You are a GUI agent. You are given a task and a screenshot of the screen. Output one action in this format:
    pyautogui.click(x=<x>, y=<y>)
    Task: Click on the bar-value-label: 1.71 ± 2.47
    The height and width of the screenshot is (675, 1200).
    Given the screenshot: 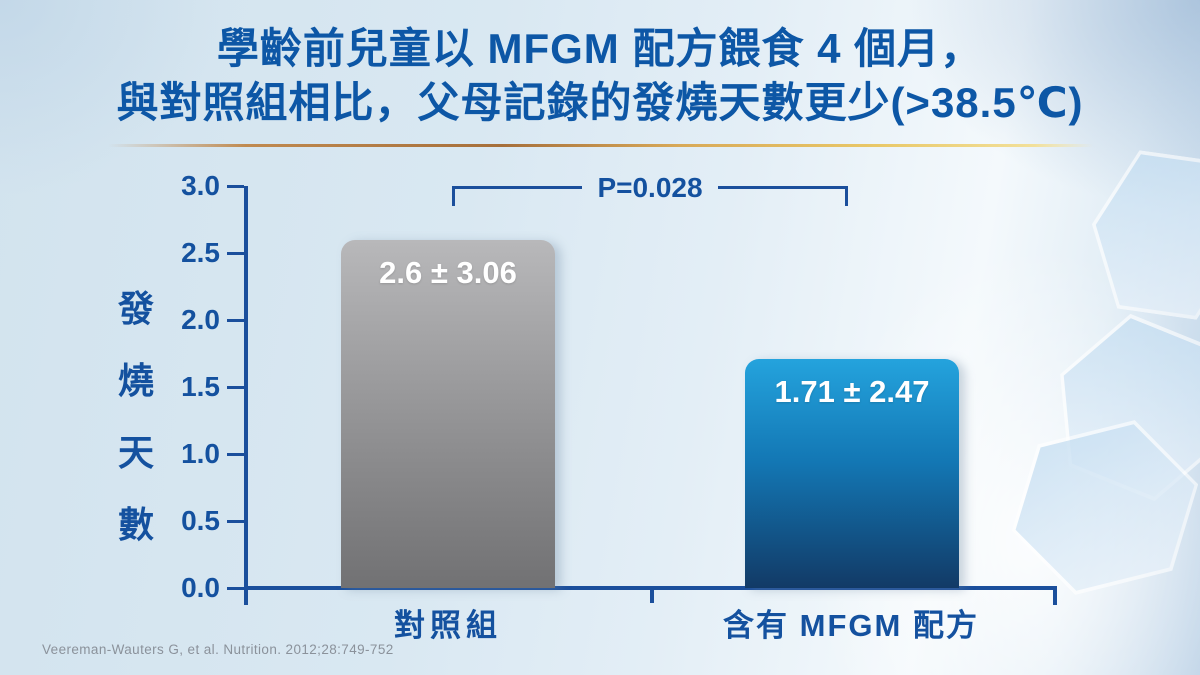 What is the action you would take?
    pyautogui.click(x=852, y=391)
    